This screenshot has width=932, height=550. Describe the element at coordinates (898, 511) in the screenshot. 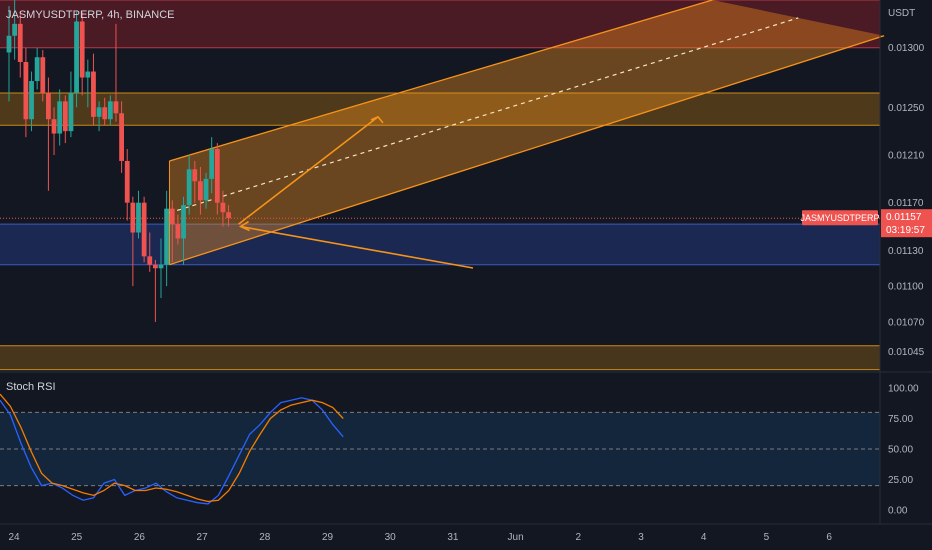

I see `stoch-tick-label: 0.00` at that location.